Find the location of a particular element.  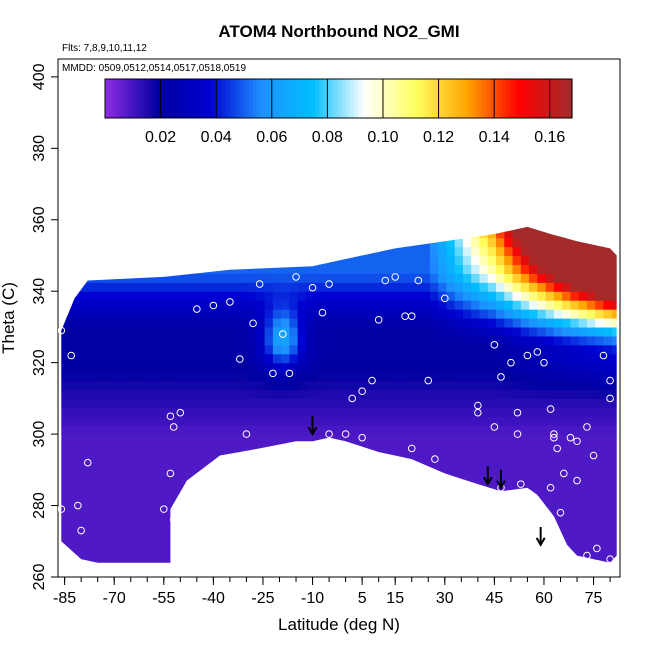

colorbar-tick-label: 0.16 is located at coordinates (549, 137).